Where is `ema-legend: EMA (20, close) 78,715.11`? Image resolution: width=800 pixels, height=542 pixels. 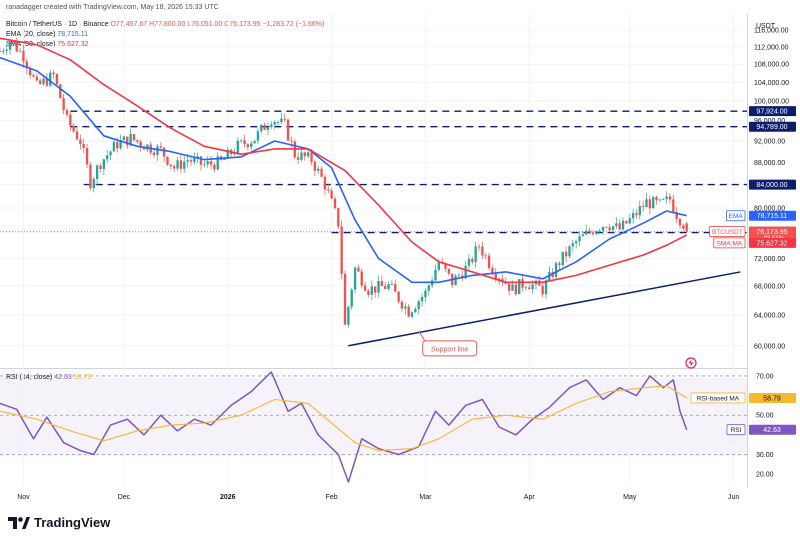
ema-legend: EMA (20, close) 78,715.11 is located at coordinates (47, 34).